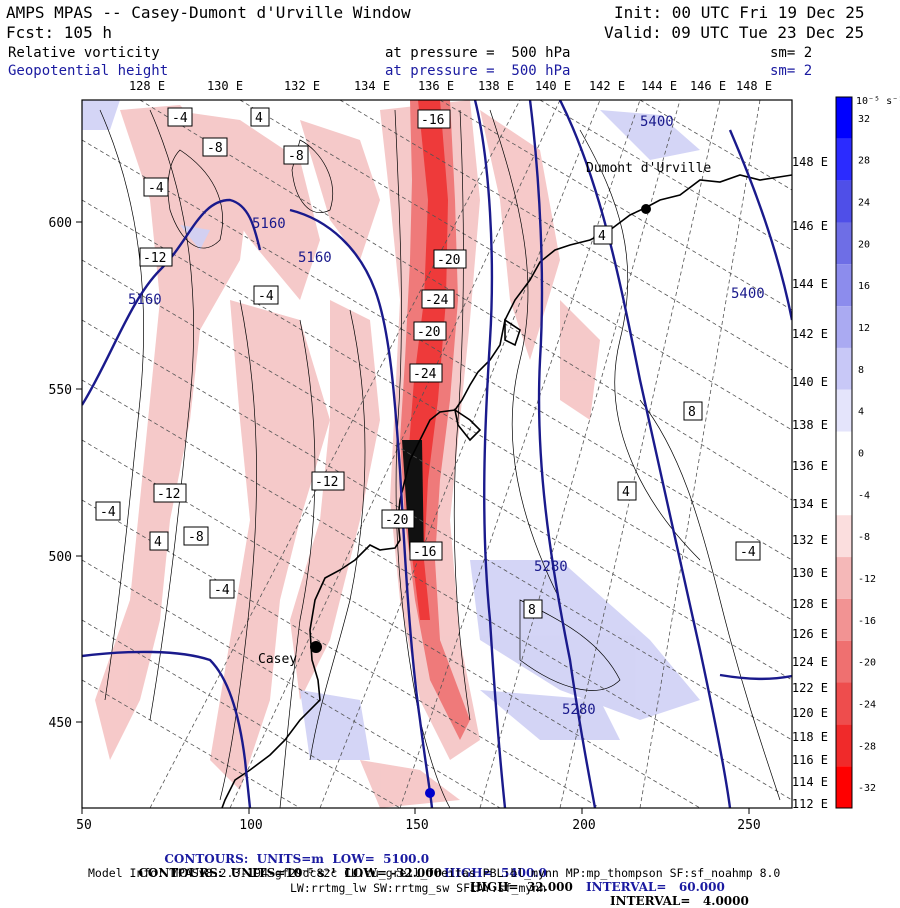 The width and height of the screenshot is (900, 908). Describe the element at coordinates (88, 71) in the screenshot. I see `field2-name: Geopotential height` at that location.